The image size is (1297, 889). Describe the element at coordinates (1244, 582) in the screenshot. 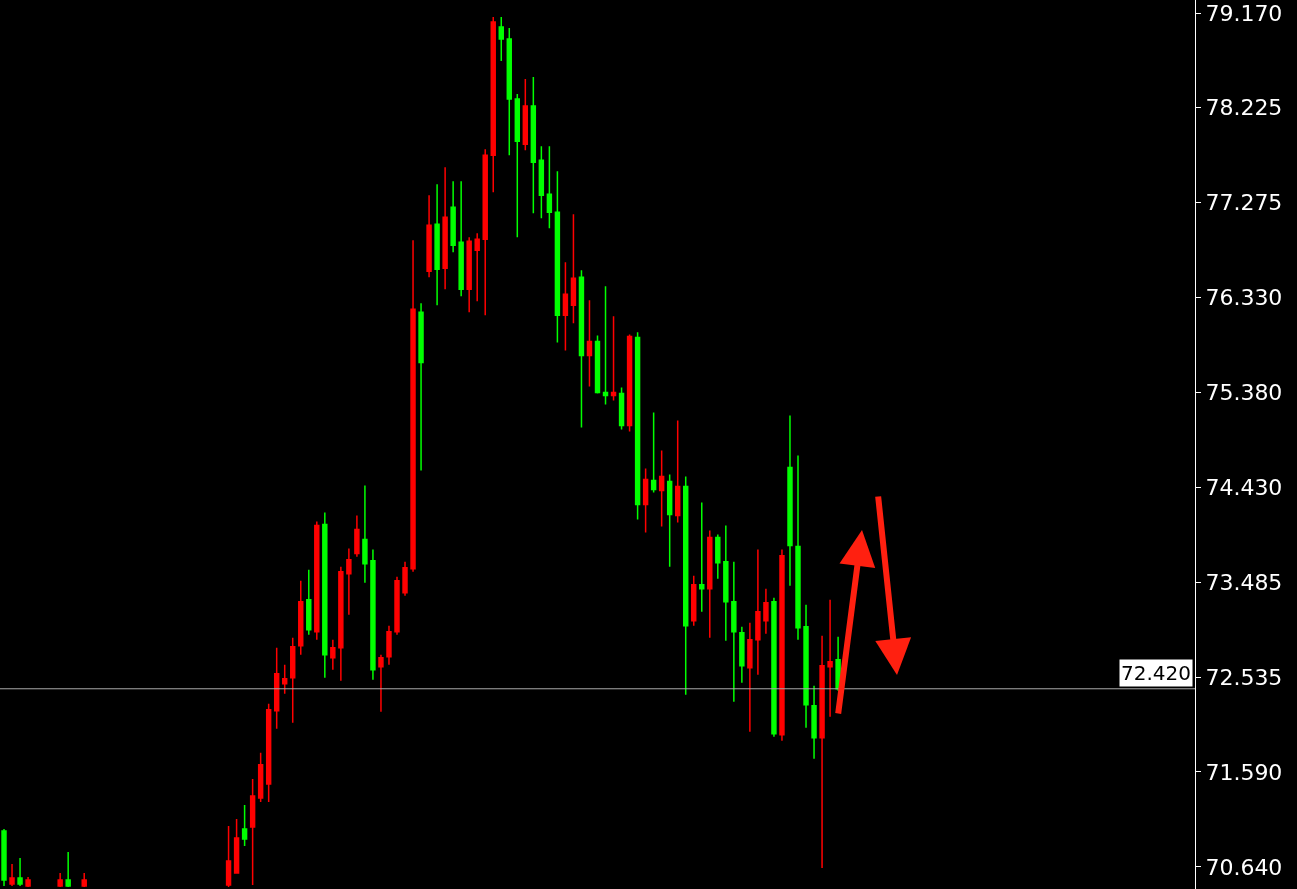

I see `y-tick-label: 73.485` at that location.